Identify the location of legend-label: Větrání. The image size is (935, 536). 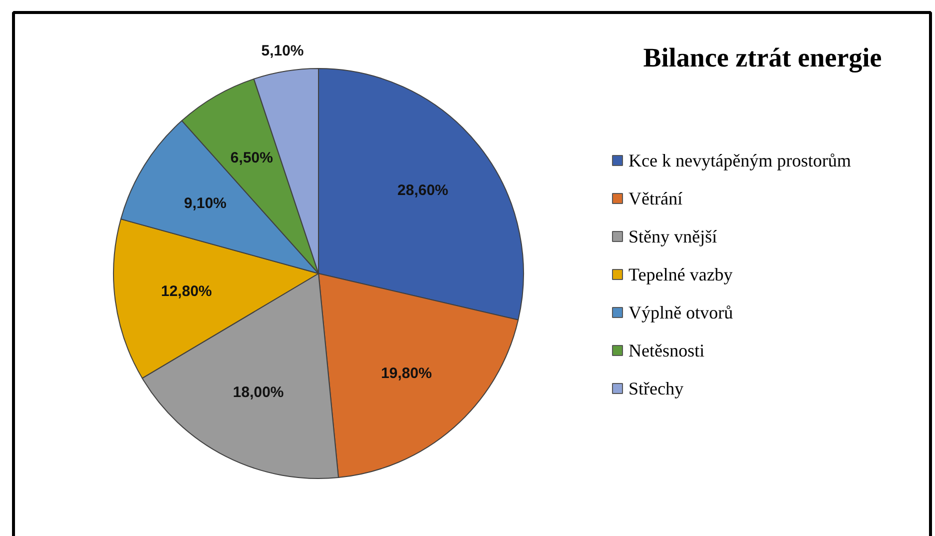
(655, 198).